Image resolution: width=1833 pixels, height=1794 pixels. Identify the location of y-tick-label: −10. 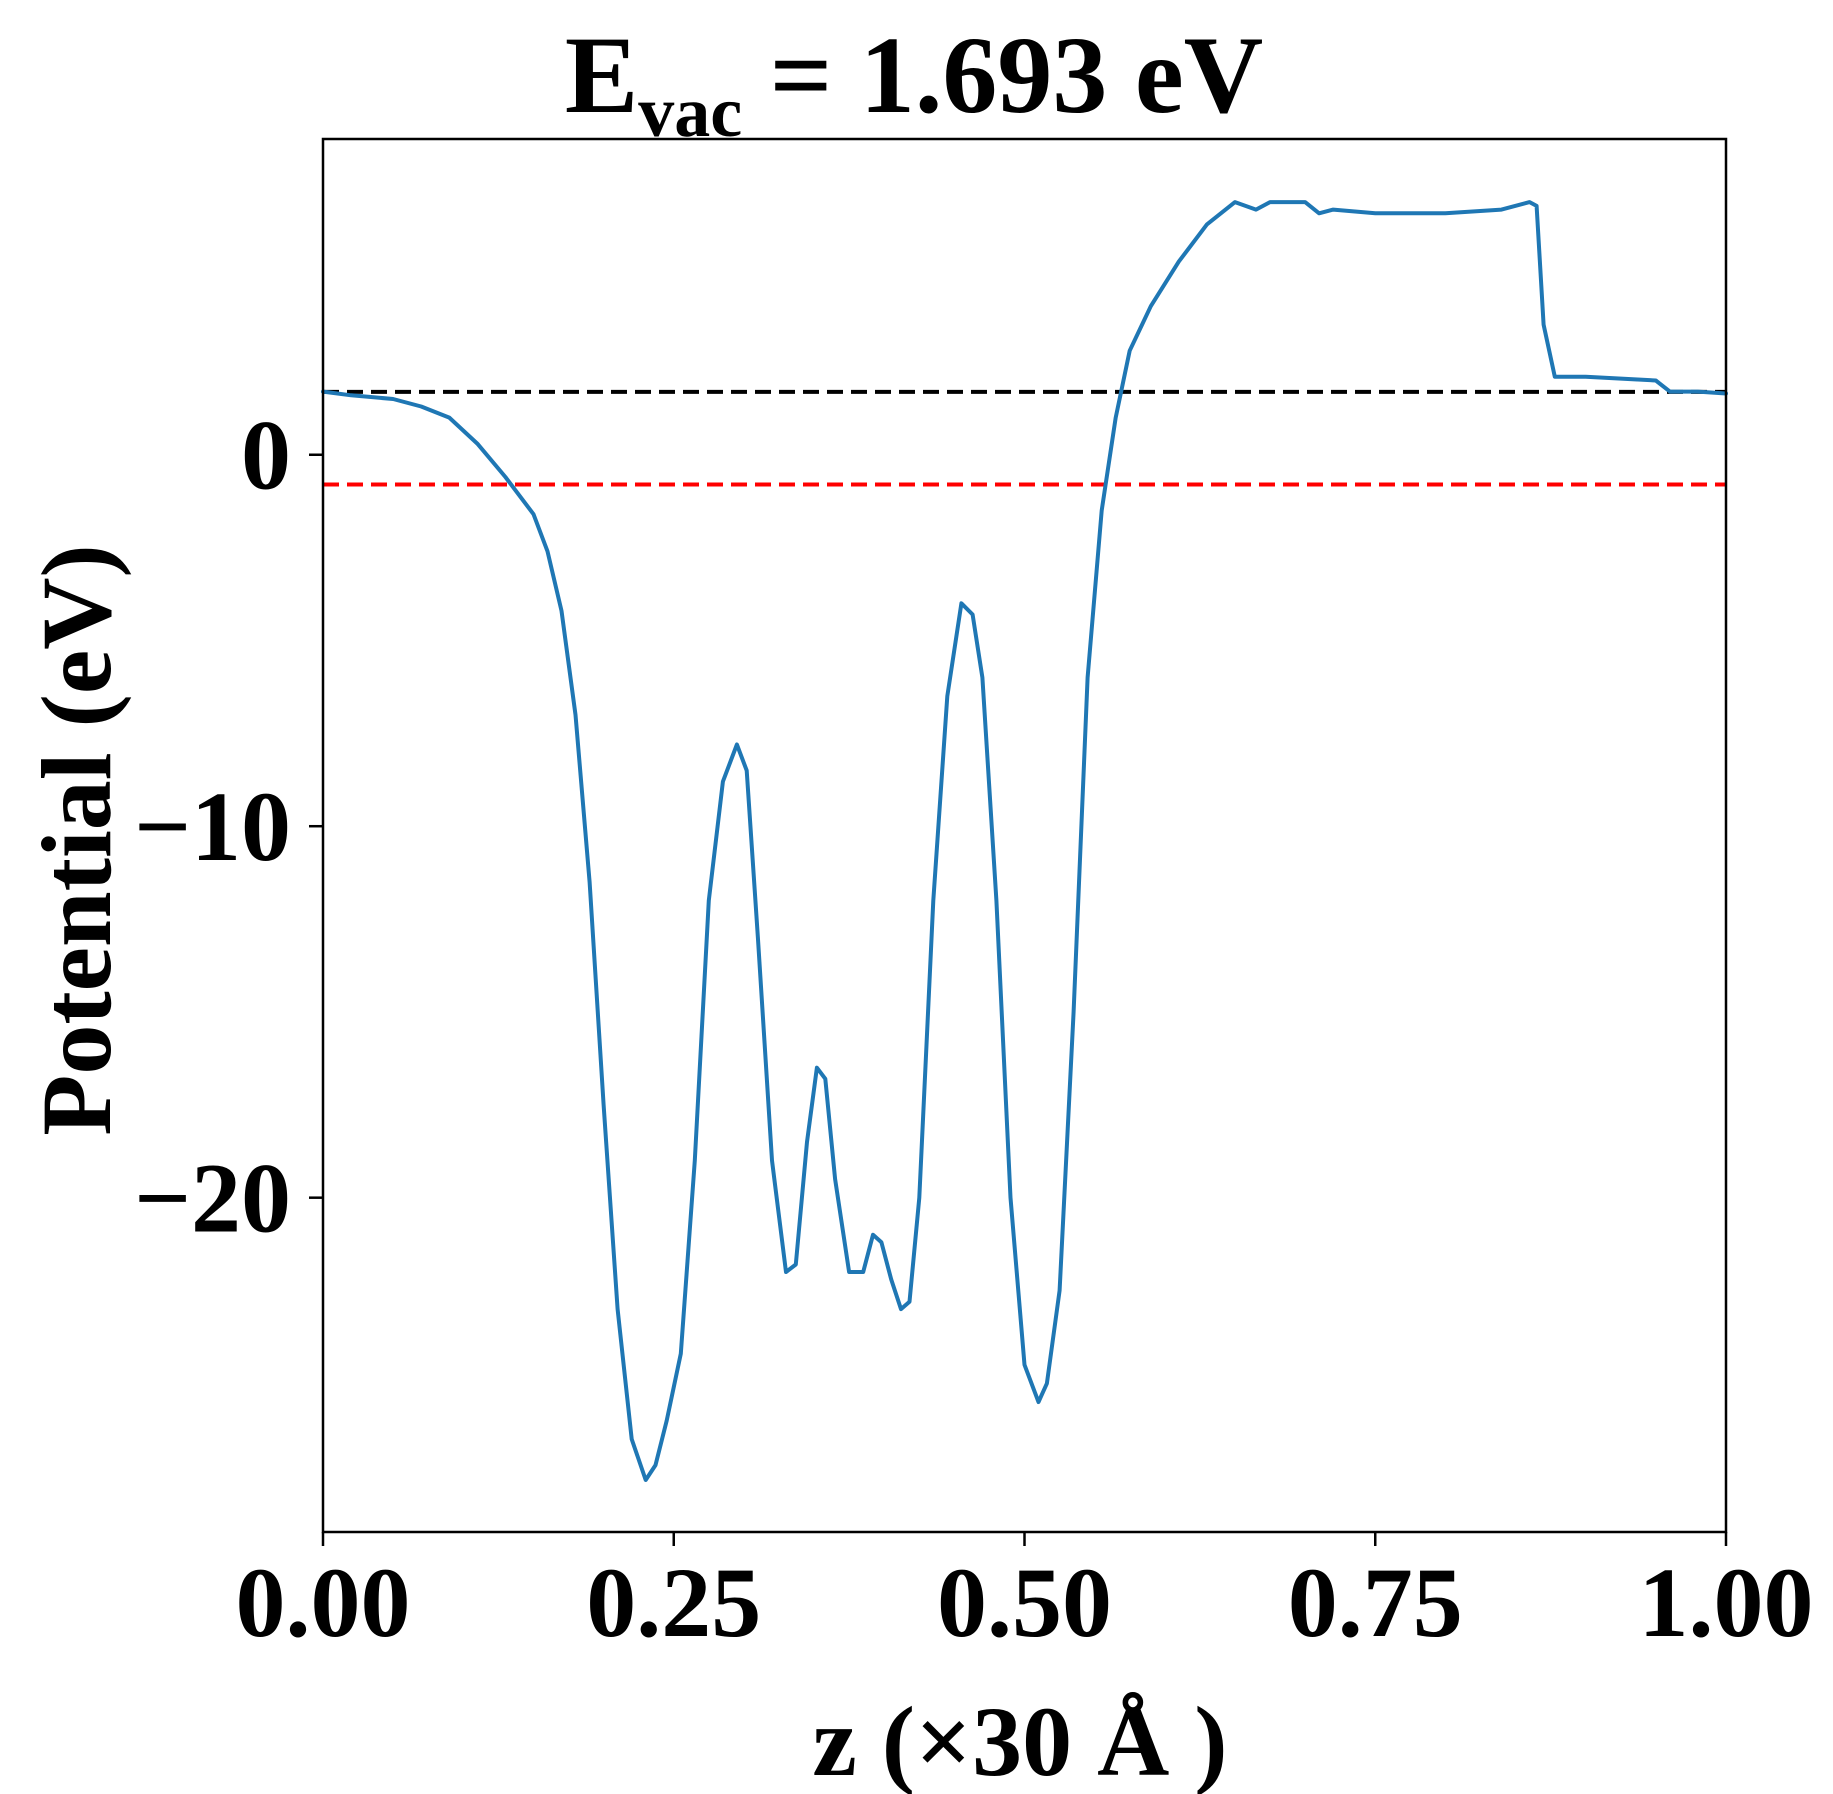
(212, 826).